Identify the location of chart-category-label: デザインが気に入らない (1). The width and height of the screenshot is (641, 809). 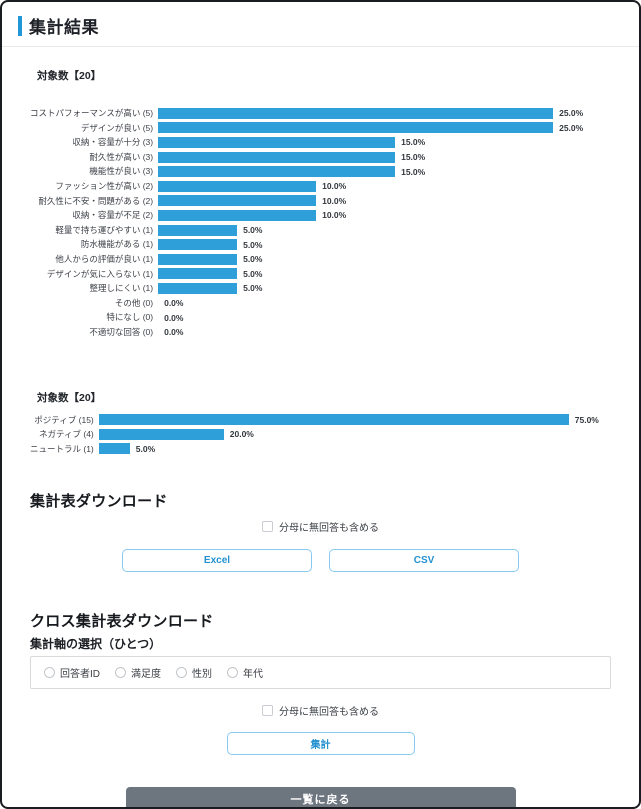
(100, 273).